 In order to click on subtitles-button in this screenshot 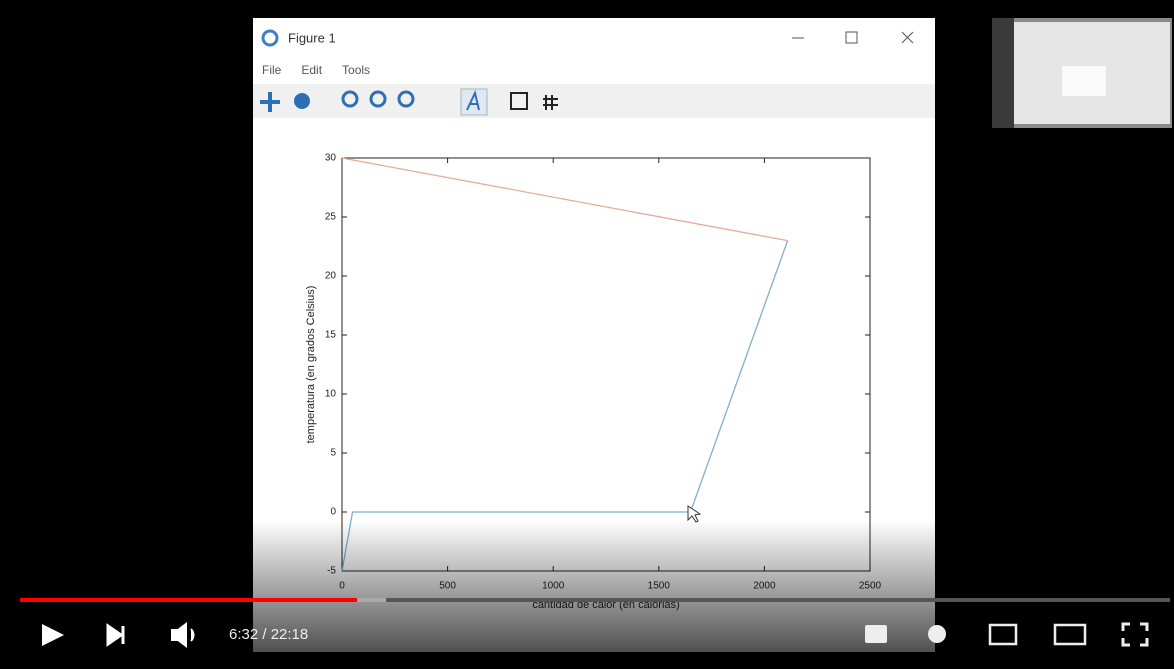, I will do `click(876, 634)`.